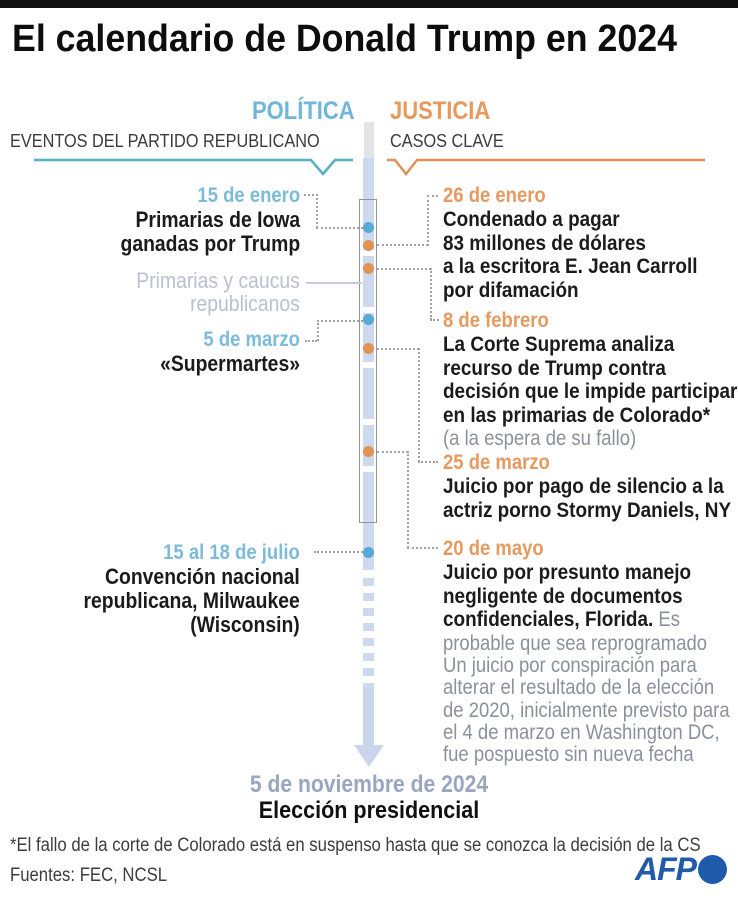  I want to click on note-text-line: alterar el resultado de la elección, so click(579, 688).